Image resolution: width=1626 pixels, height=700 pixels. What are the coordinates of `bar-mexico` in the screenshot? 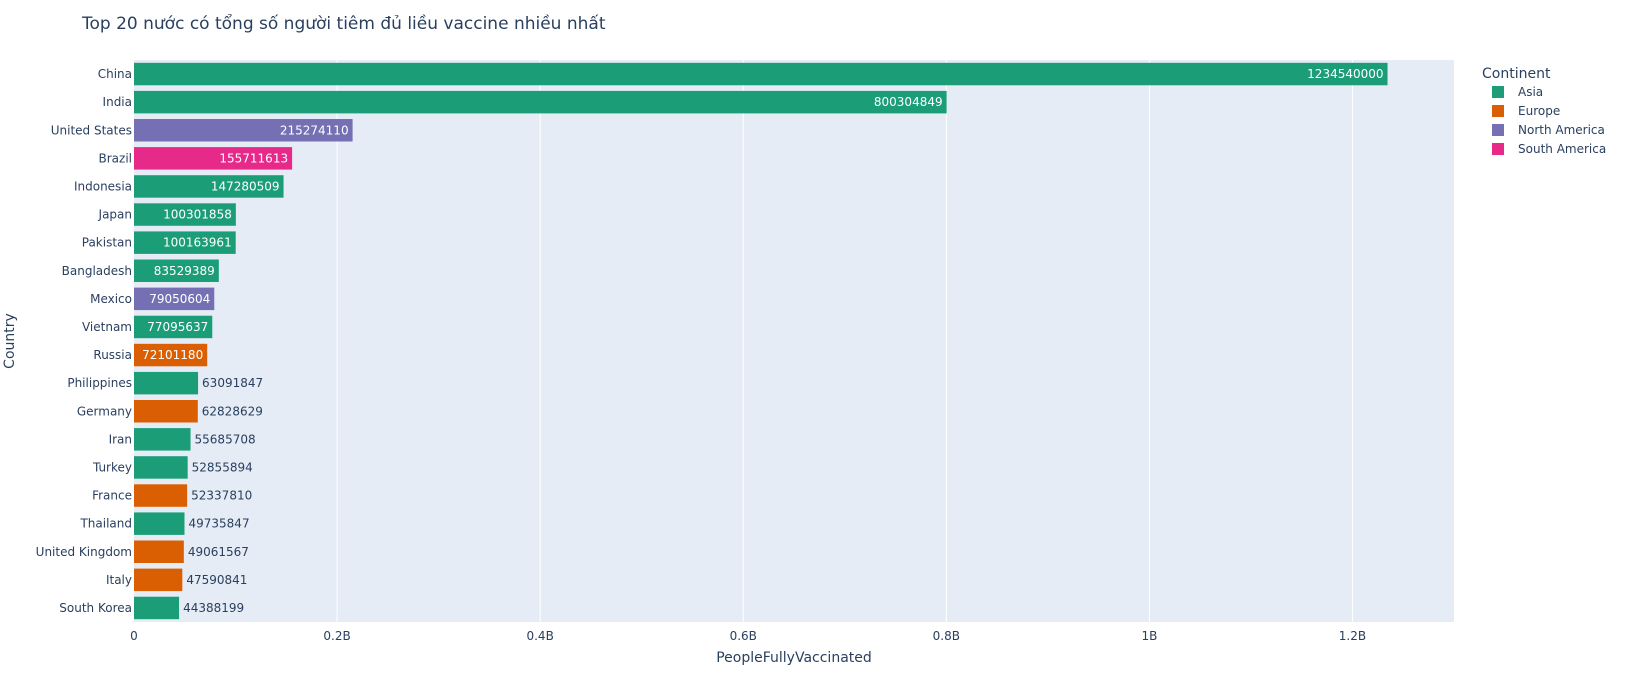 It's located at (174, 299).